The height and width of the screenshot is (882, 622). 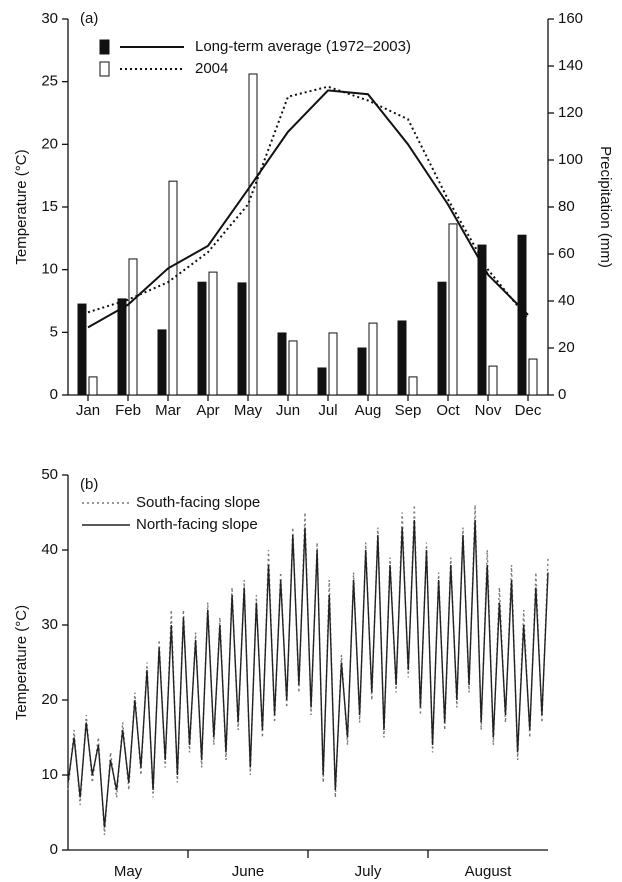 What do you see at coordinates (605, 207) in the screenshot?
I see `y2-axis-label: Precipitation (mm)` at bounding box center [605, 207].